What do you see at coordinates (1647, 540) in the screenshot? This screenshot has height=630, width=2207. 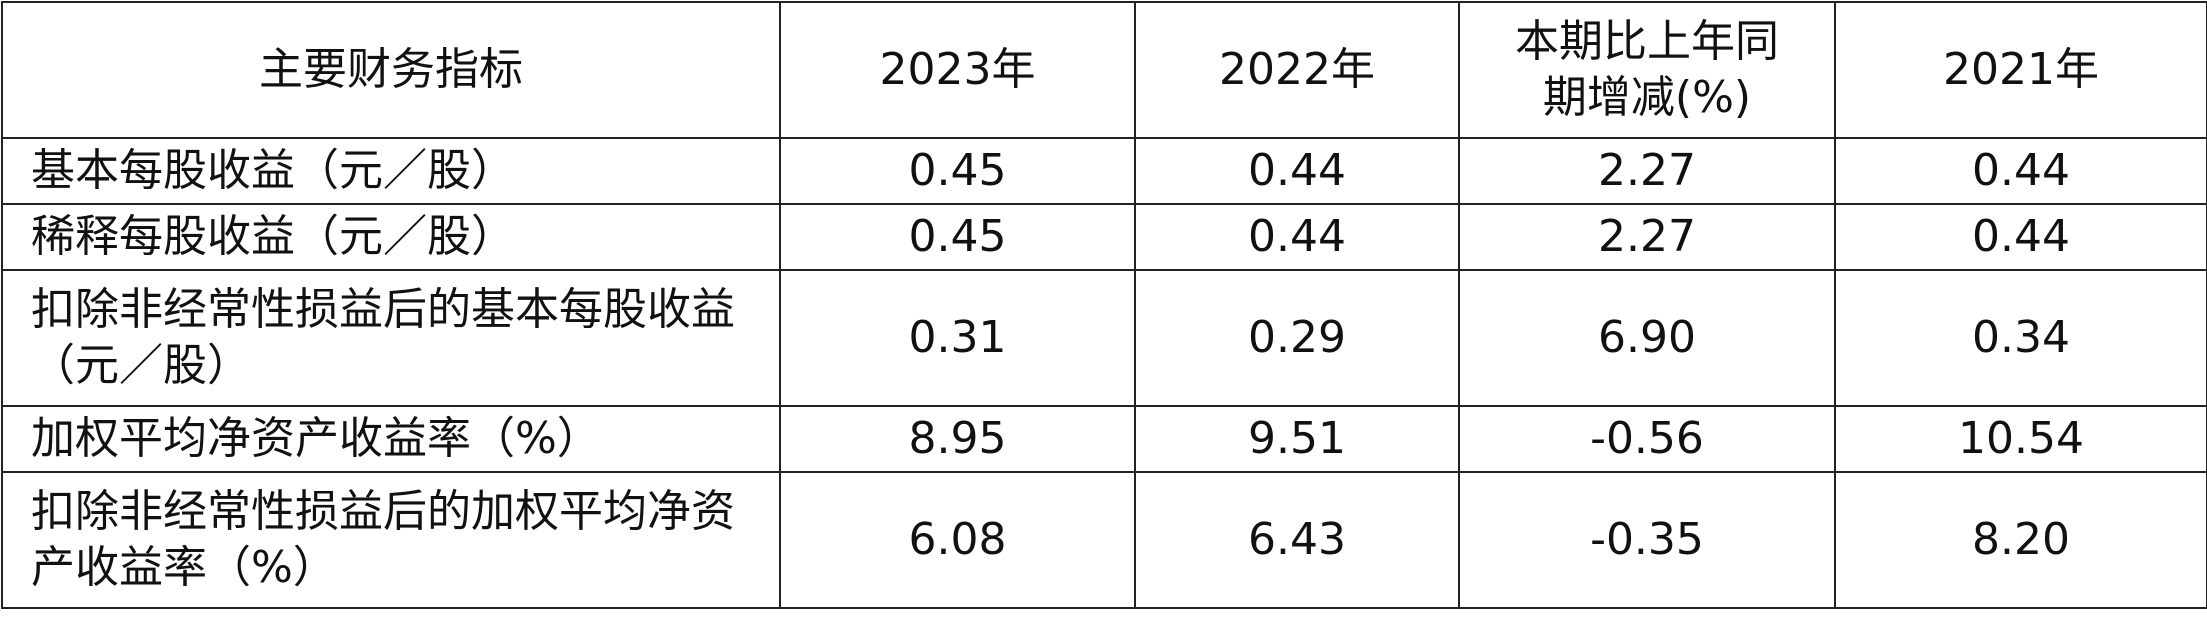 I see `cell-value: -0.35` at bounding box center [1647, 540].